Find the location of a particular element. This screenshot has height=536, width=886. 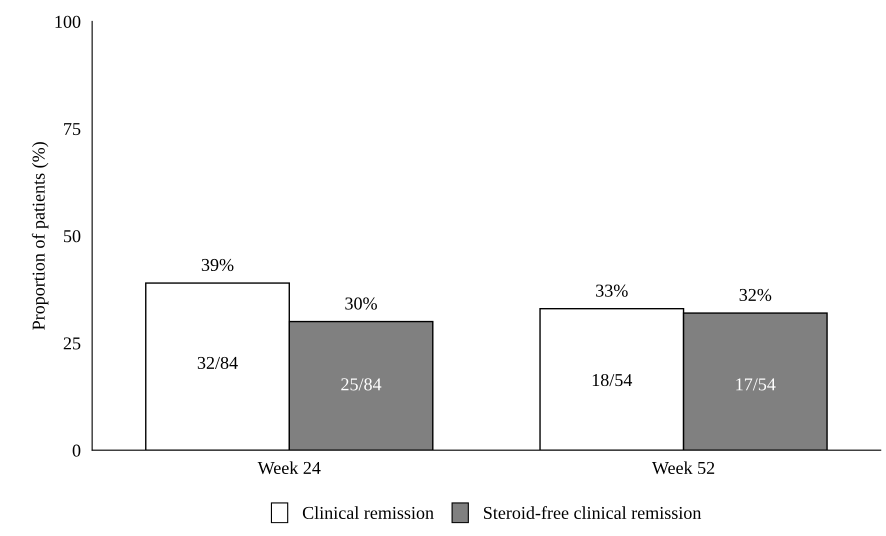

y-tick-label: 100 is located at coordinates (68, 22).